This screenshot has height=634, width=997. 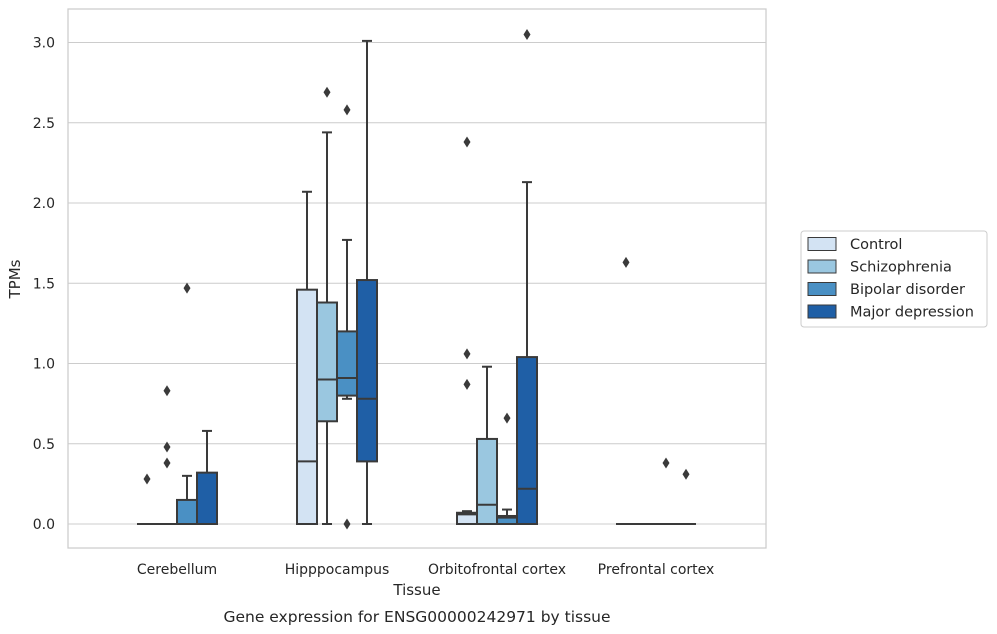 What do you see at coordinates (912, 313) in the screenshot?
I see `legend-label: Major depression` at bounding box center [912, 313].